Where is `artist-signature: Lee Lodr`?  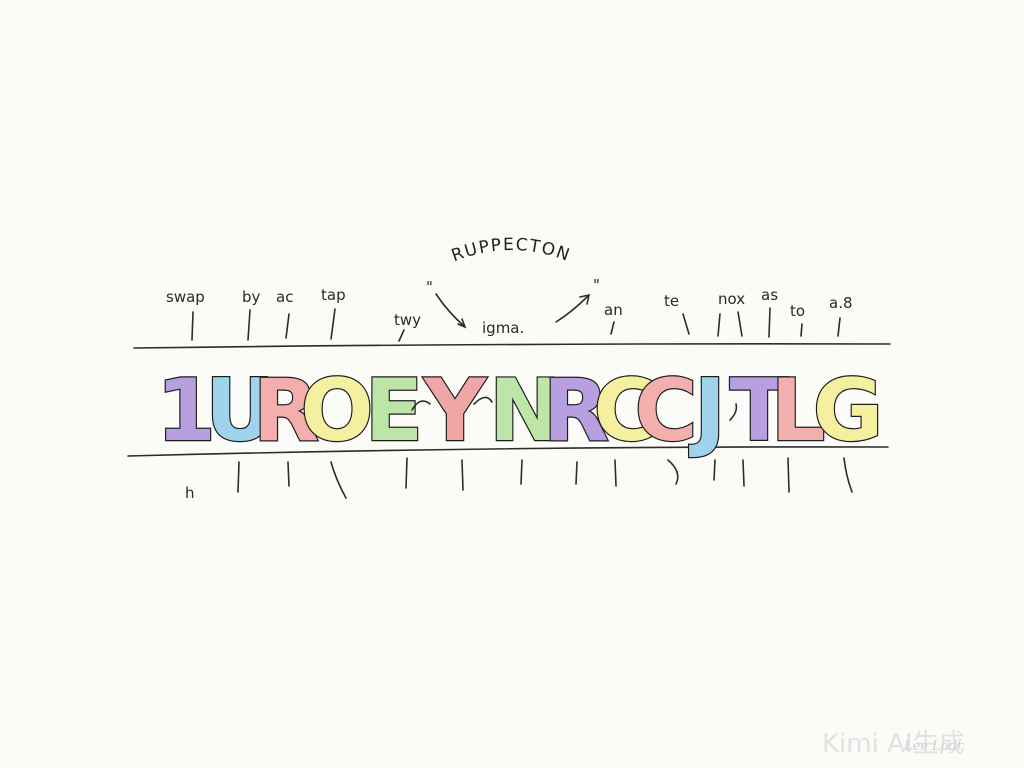
artist-signature: Lee Lodr is located at coordinates (933, 746).